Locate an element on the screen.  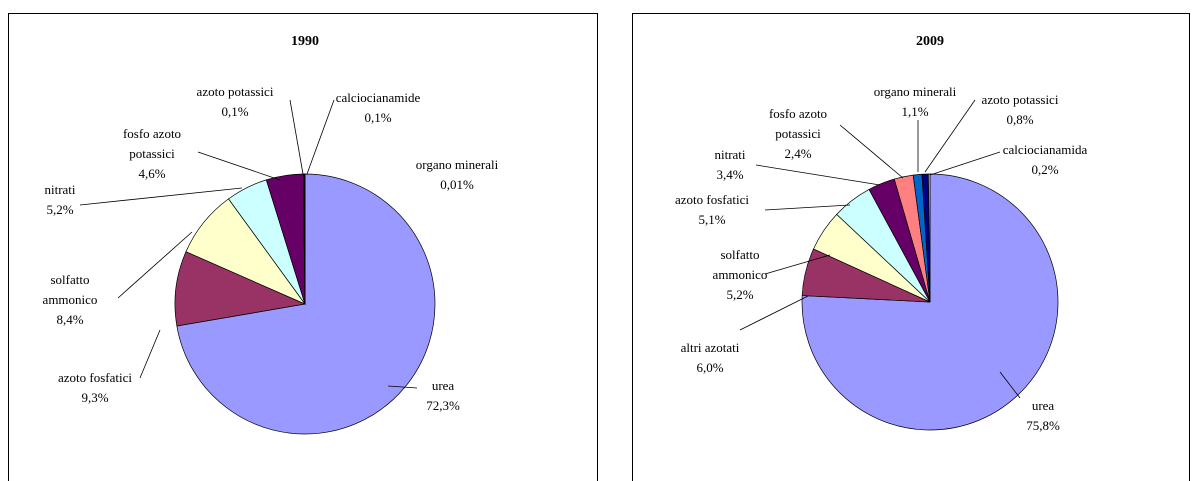
slice-name: altri azotati is located at coordinates (710, 347).